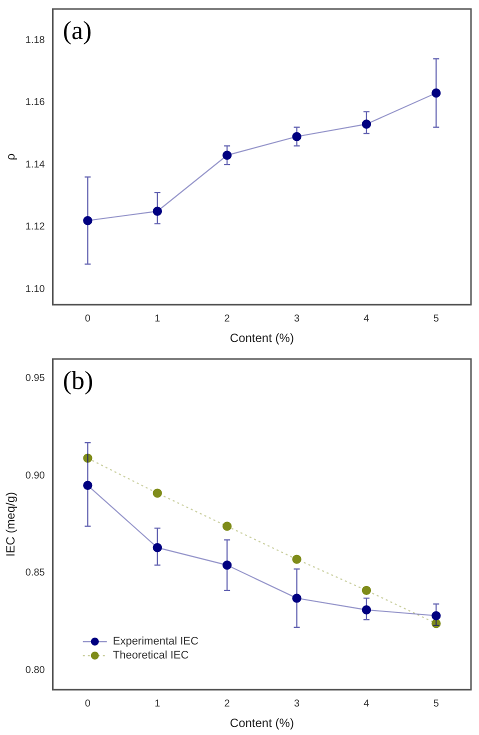 This screenshot has height=735, width=479. Describe the element at coordinates (35, 227) in the screenshot. I see `y-tick-label: 1.12` at that location.